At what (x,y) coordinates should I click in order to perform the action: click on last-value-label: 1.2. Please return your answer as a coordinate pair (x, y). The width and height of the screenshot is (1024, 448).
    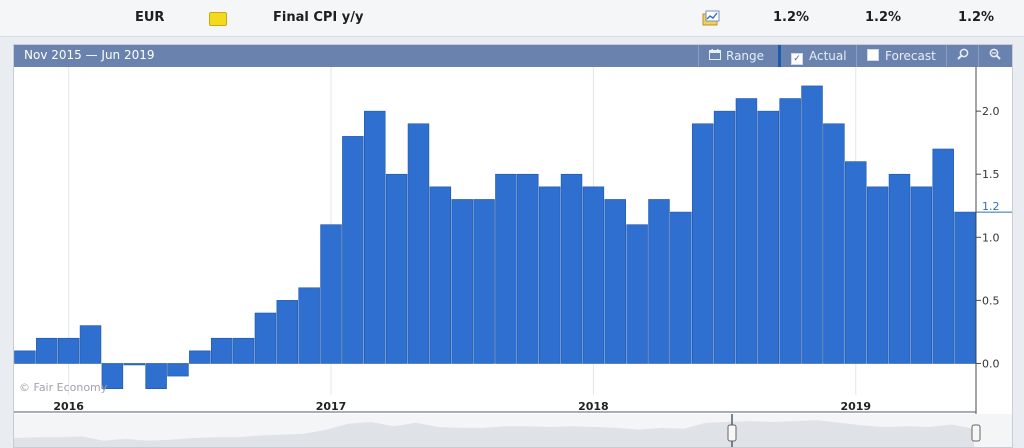
    Looking at the image, I should click on (991, 206).